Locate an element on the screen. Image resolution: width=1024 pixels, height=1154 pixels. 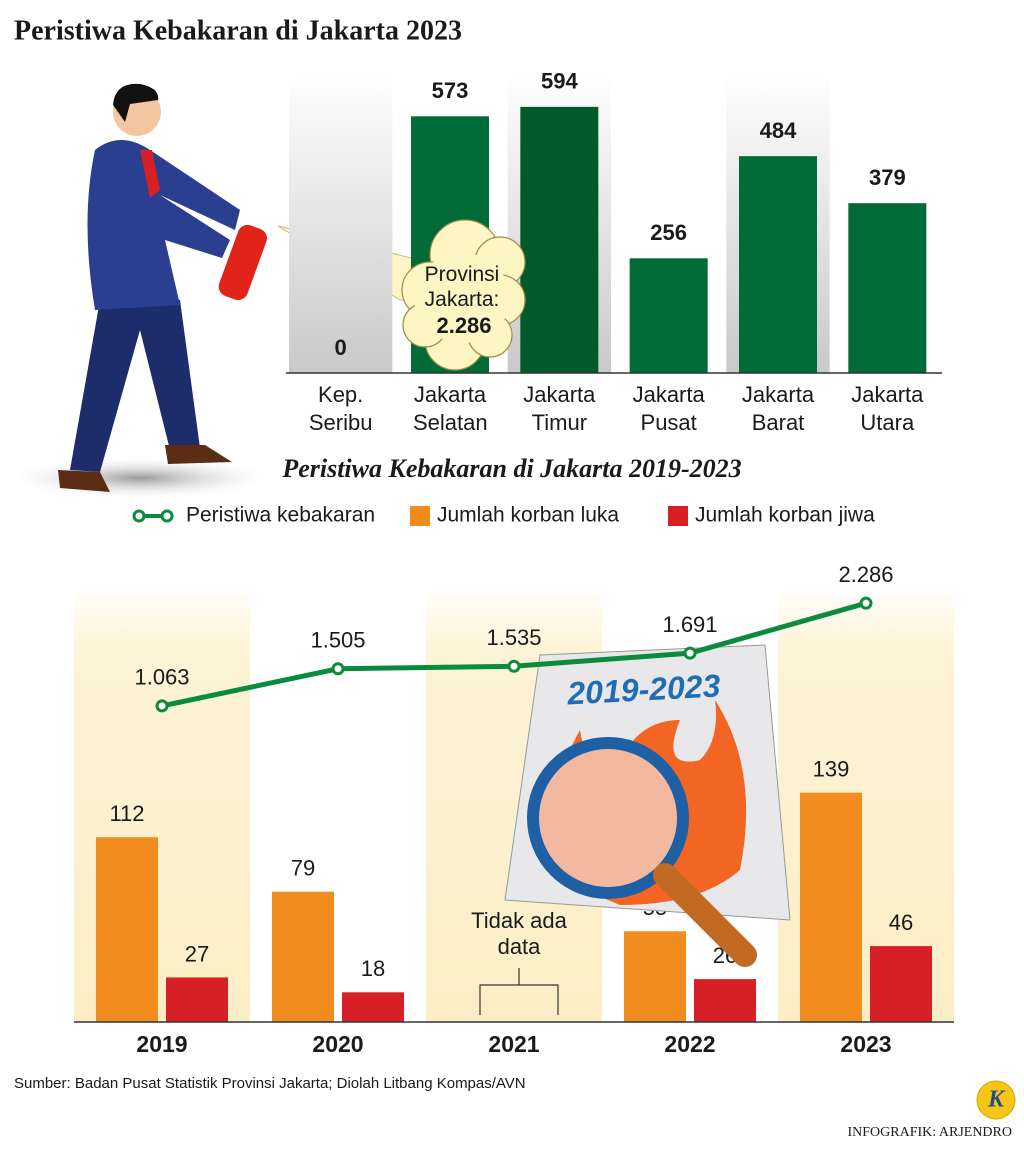
annotation-bracket is located at coordinates (519, 991).